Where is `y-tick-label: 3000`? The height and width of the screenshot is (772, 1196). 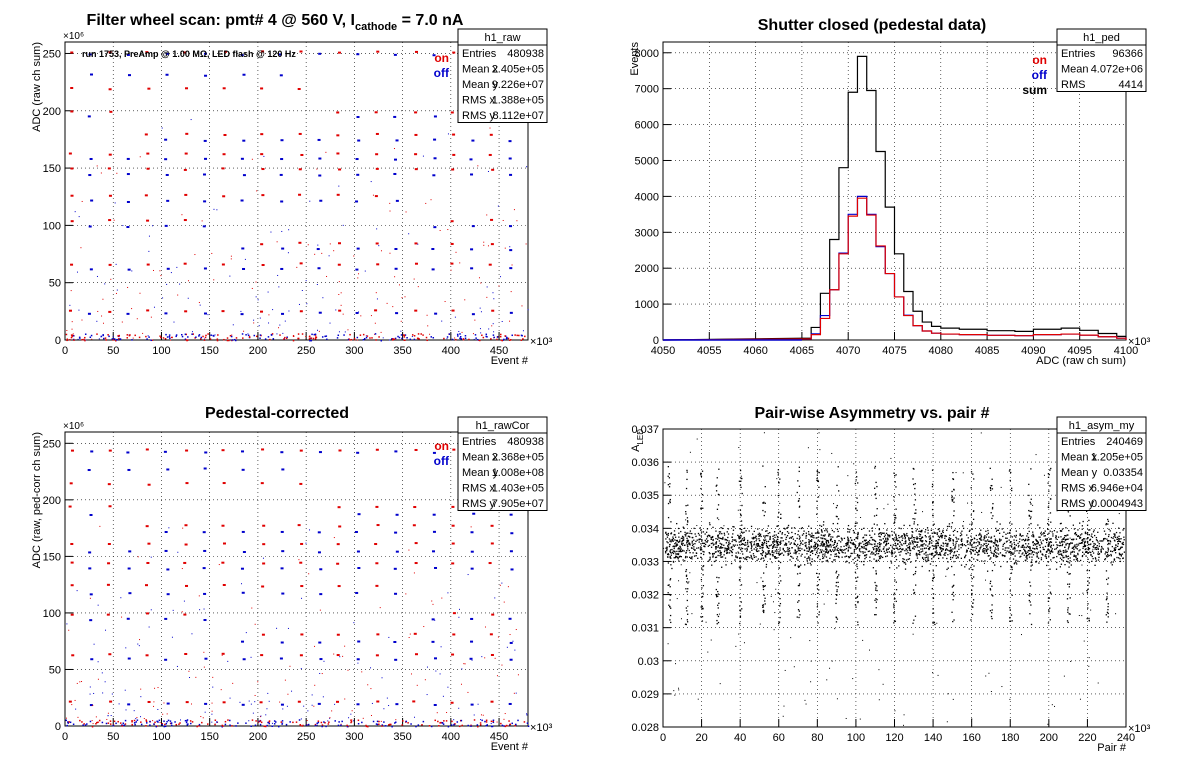
y-tick-label: 3000 is located at coordinates (647, 233).